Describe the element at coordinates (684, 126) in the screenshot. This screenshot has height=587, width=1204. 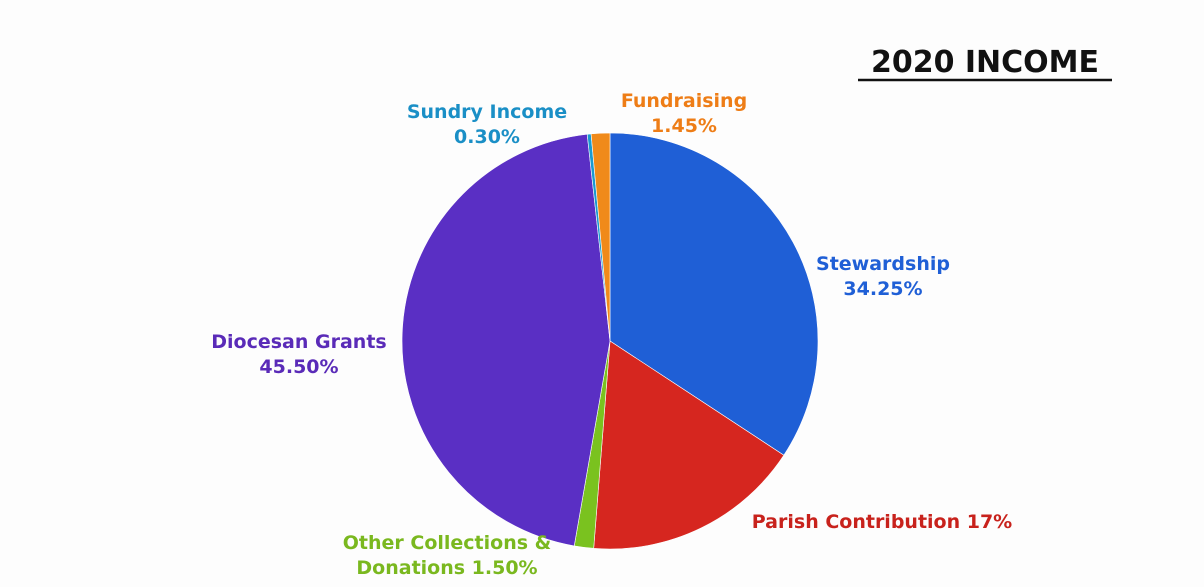
I see `slice-label-line: 1.45%` at that location.